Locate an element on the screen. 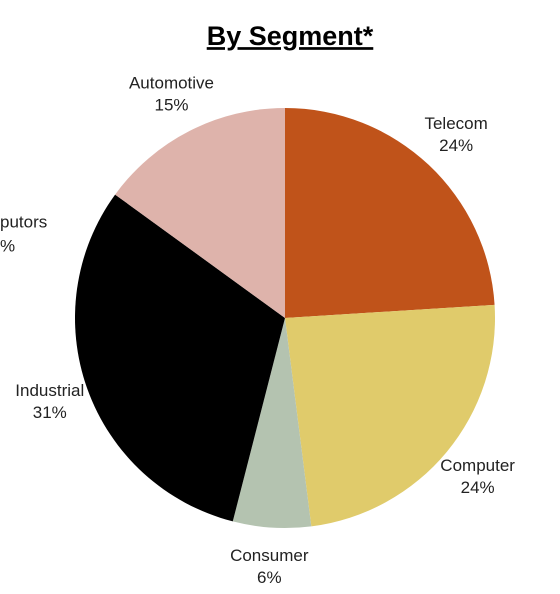  annotation: % is located at coordinates (7, 245).